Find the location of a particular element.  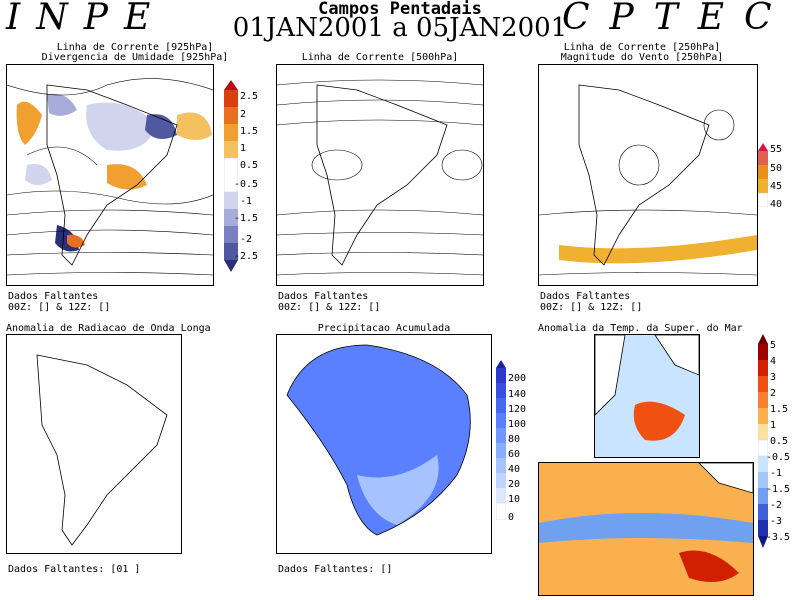

p3-map-svg is located at coordinates (648, 180).